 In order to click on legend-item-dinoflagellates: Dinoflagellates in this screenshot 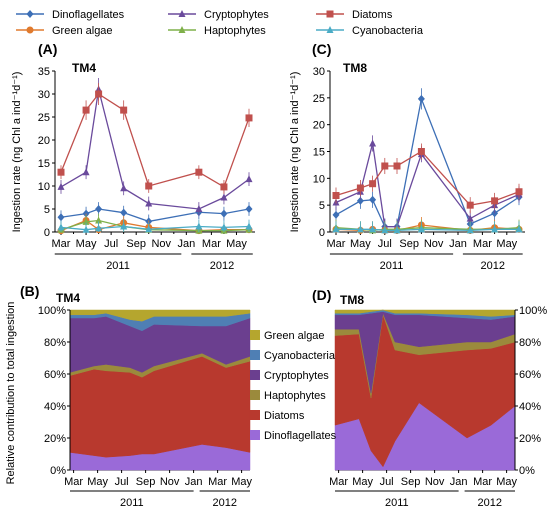, I will do `click(70, 15)`.